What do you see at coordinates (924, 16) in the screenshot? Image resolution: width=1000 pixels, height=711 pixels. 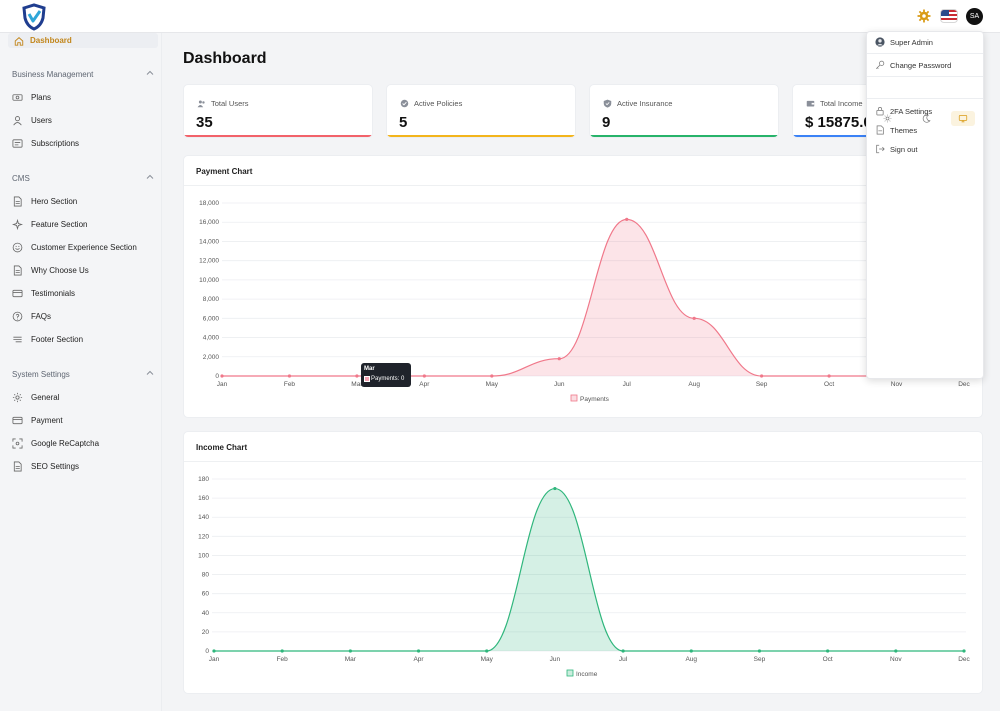 I see `settings-gear-icon` at bounding box center [924, 16].